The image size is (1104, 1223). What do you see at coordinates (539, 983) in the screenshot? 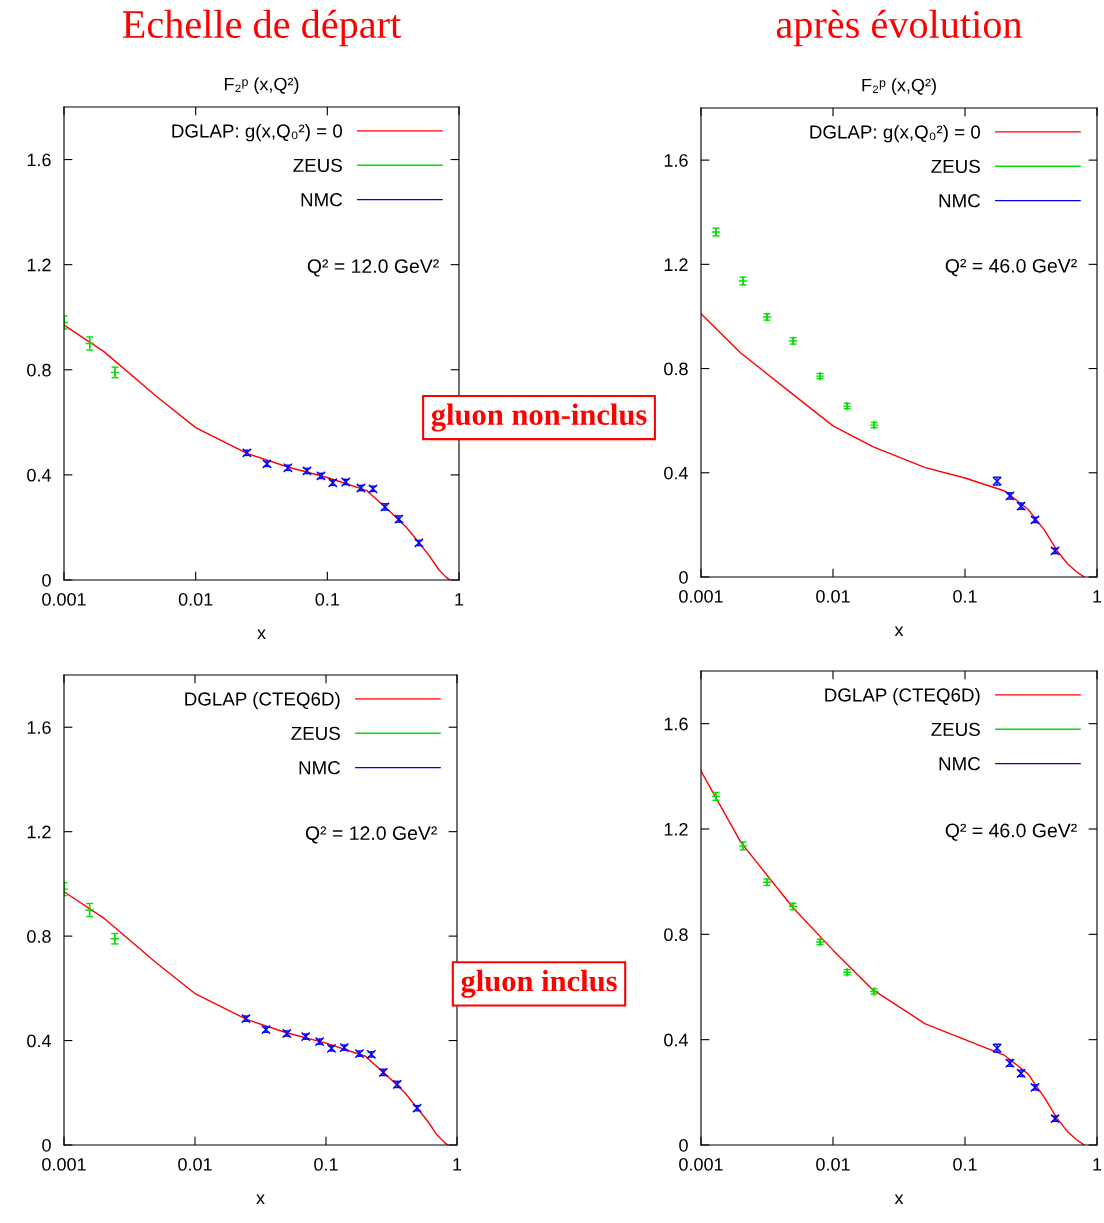
I see `text: gluon inclus` at bounding box center [539, 983].